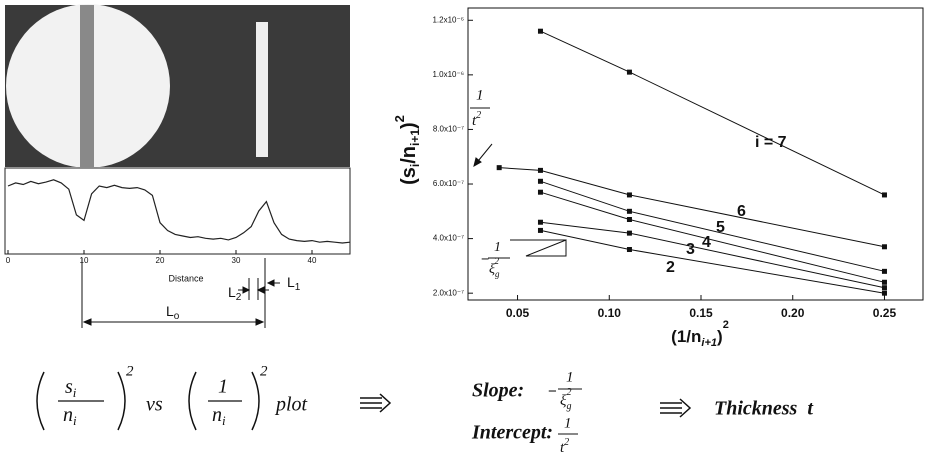  What do you see at coordinates (448, 74) in the screenshot?
I see `y-tick-label: 1.0x10⁻⁶` at bounding box center [448, 74].